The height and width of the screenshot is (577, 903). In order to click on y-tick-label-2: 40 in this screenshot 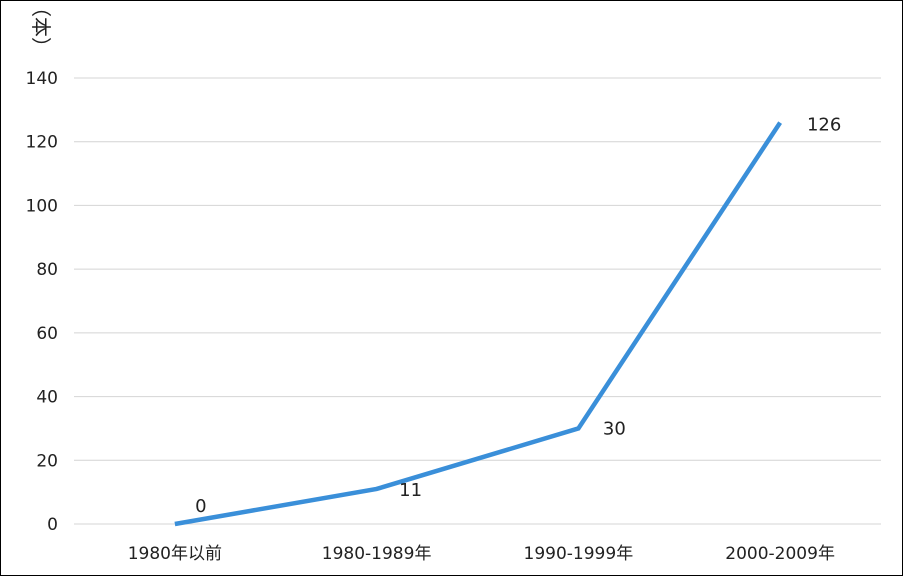, I will do `click(47, 398)`.